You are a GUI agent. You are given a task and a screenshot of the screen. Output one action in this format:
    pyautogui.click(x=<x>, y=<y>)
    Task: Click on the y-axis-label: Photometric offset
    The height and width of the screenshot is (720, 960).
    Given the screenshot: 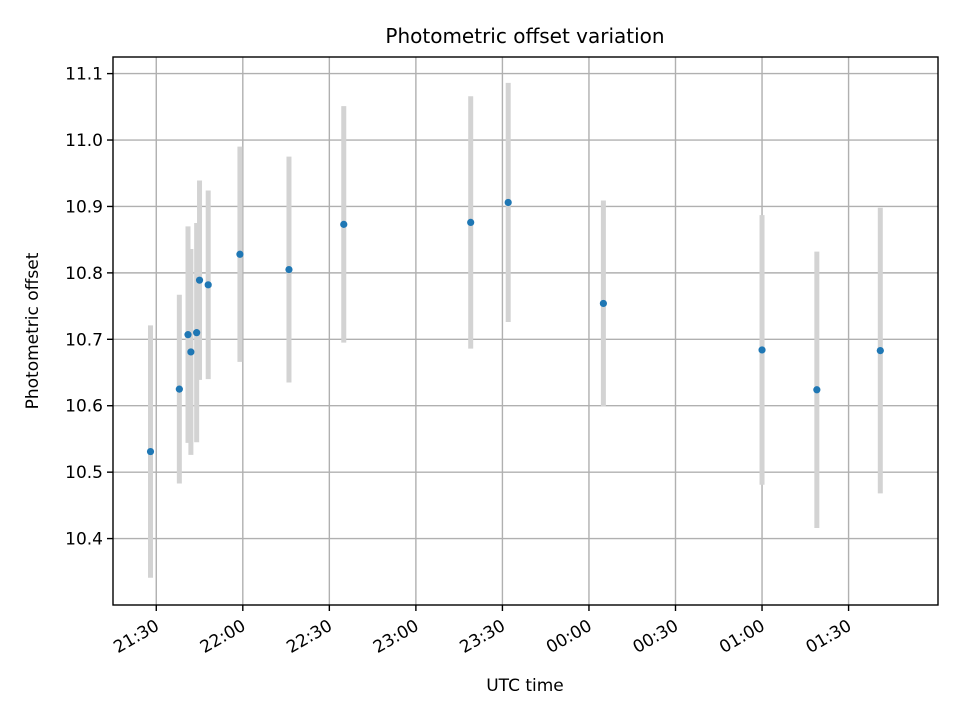 What is the action you would take?
    pyautogui.click(x=33, y=330)
    